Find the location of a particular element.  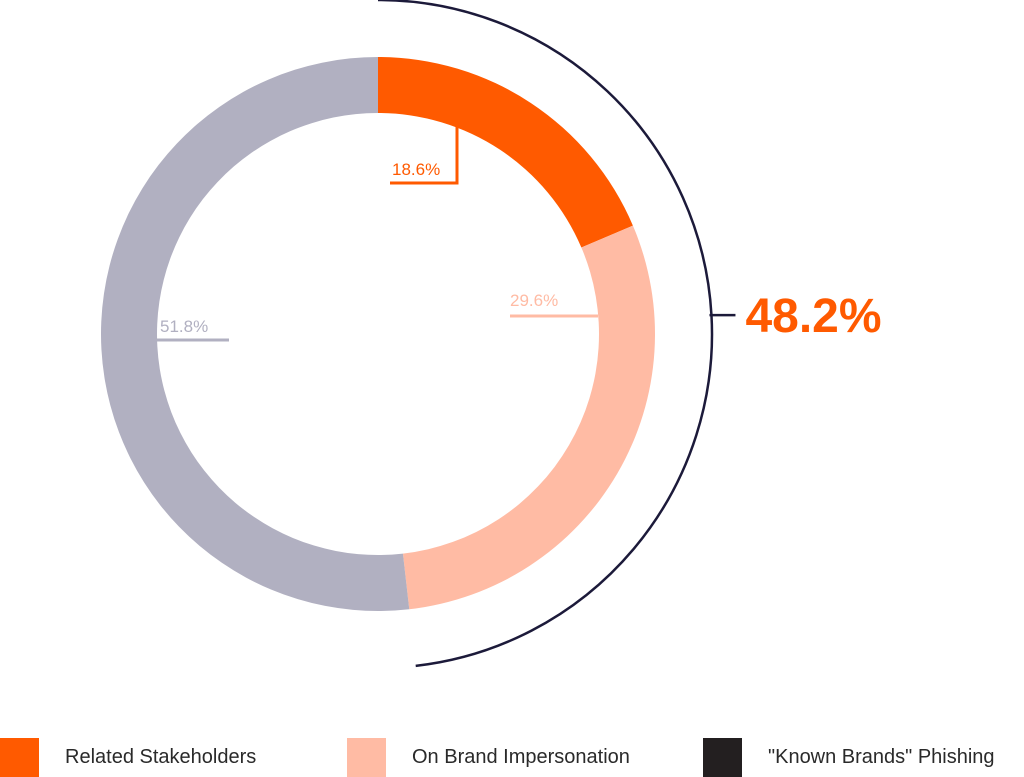

value-label-related-stakeholders: 18.6% is located at coordinates (416, 169).